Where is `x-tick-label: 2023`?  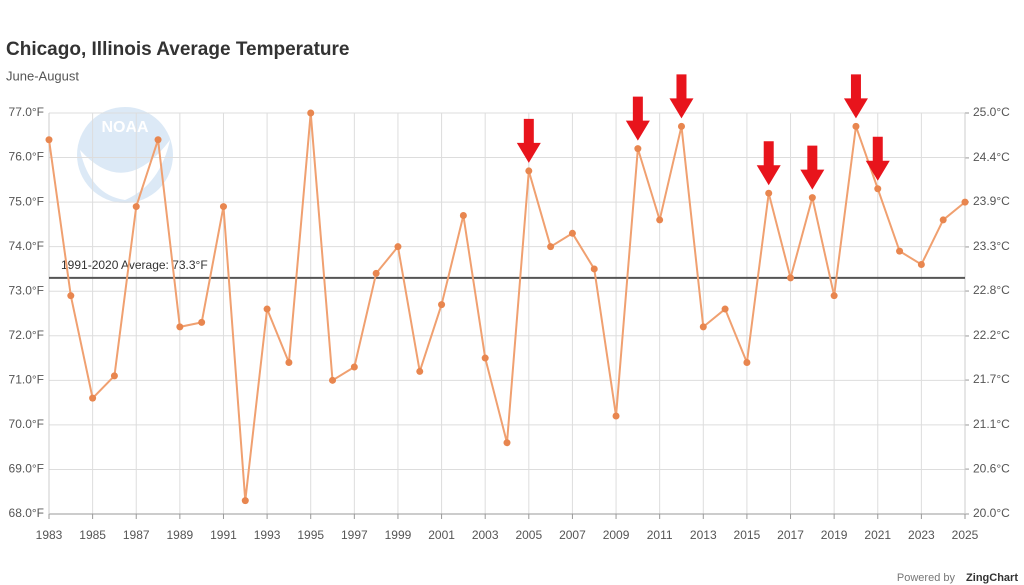 x-tick-label: 2023 is located at coordinates (921, 535).